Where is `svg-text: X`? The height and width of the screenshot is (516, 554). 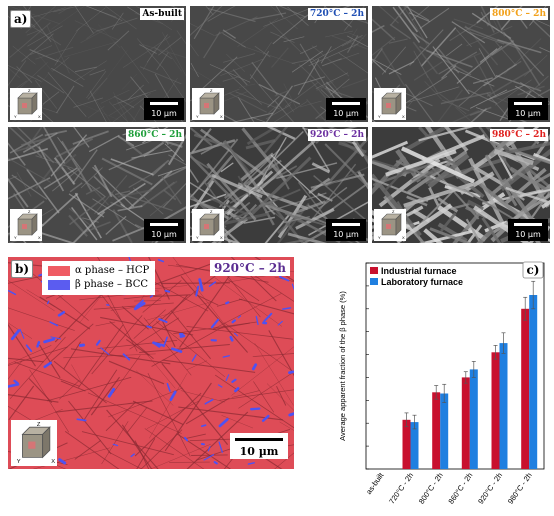 svg-text: X is located at coordinates (403, 116).